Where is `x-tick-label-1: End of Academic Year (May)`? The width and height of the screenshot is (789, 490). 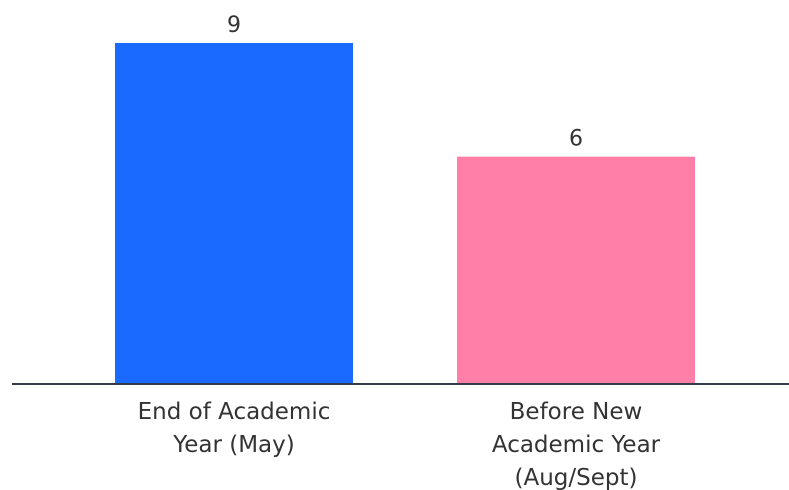
x-tick-label-1: End of Academic Year (May) is located at coordinates (234, 428).